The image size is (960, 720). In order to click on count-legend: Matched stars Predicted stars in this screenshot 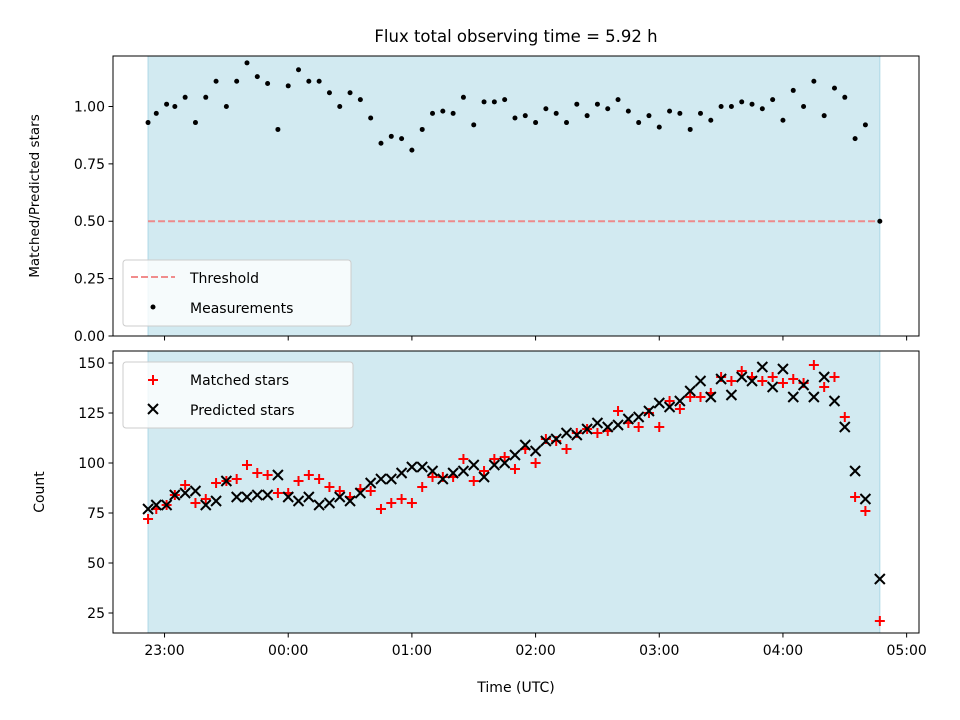, I will do `click(238, 395)`.